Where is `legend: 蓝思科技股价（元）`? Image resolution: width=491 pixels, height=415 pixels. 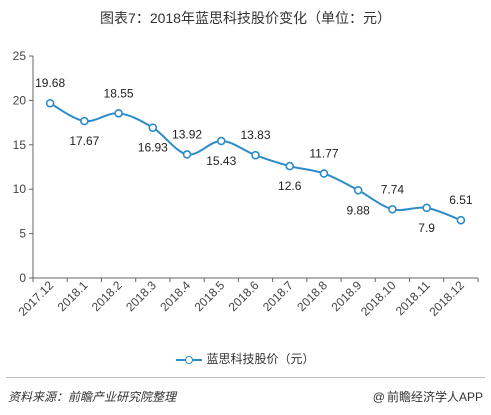
legend: 蓝思科技股价（元） is located at coordinates (245, 358).